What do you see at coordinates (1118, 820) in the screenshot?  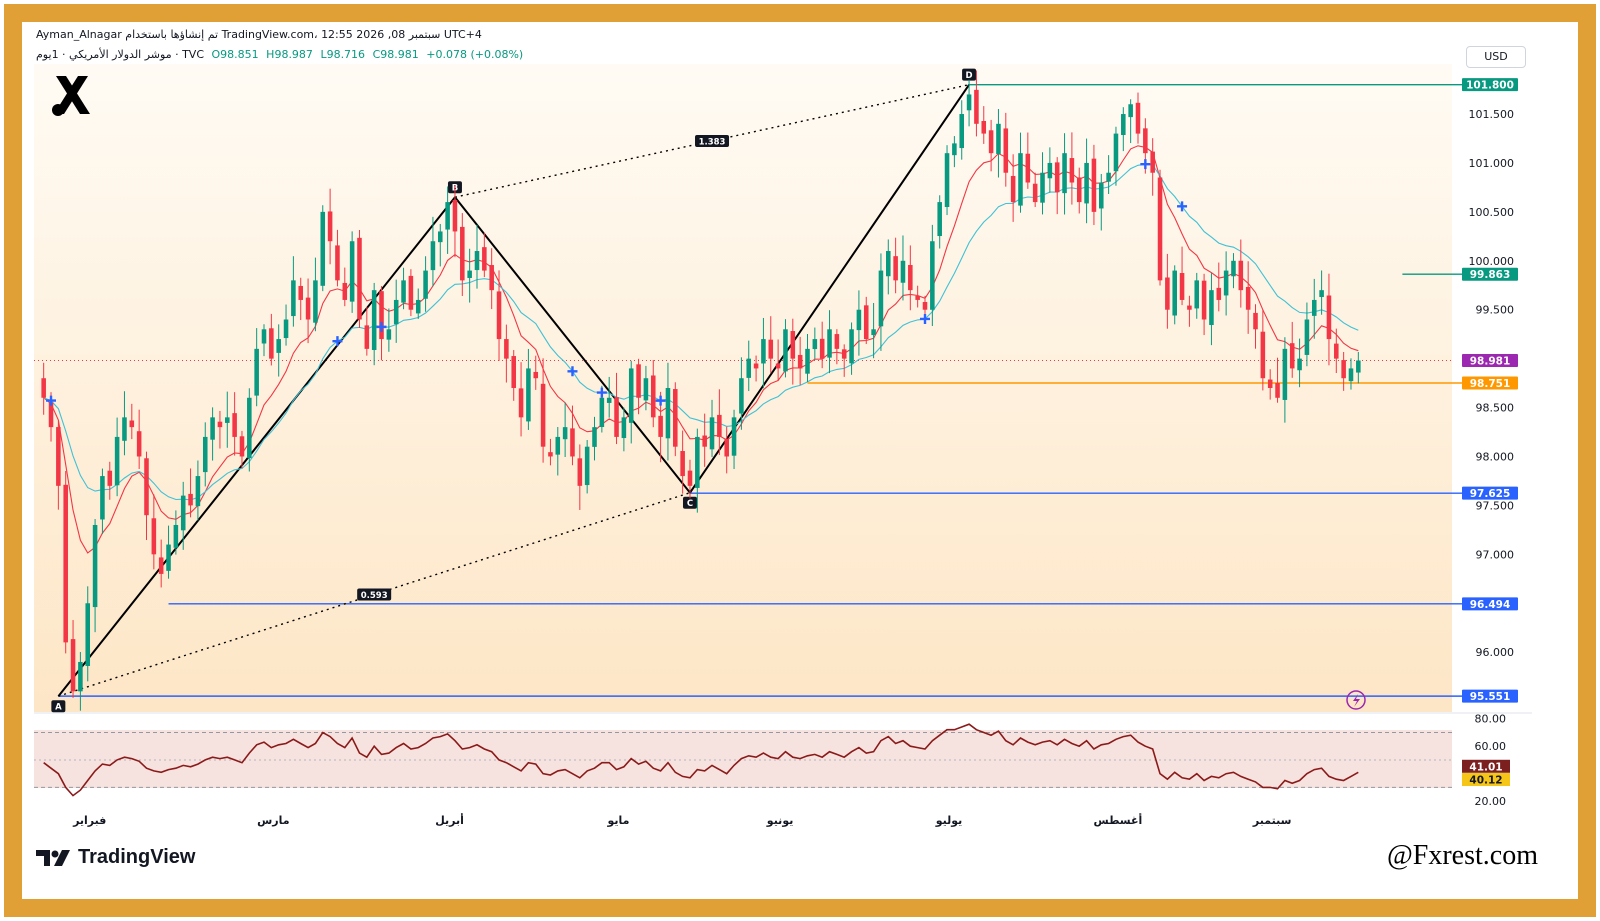 I see `time-tick: أغسطس` at bounding box center [1118, 820].